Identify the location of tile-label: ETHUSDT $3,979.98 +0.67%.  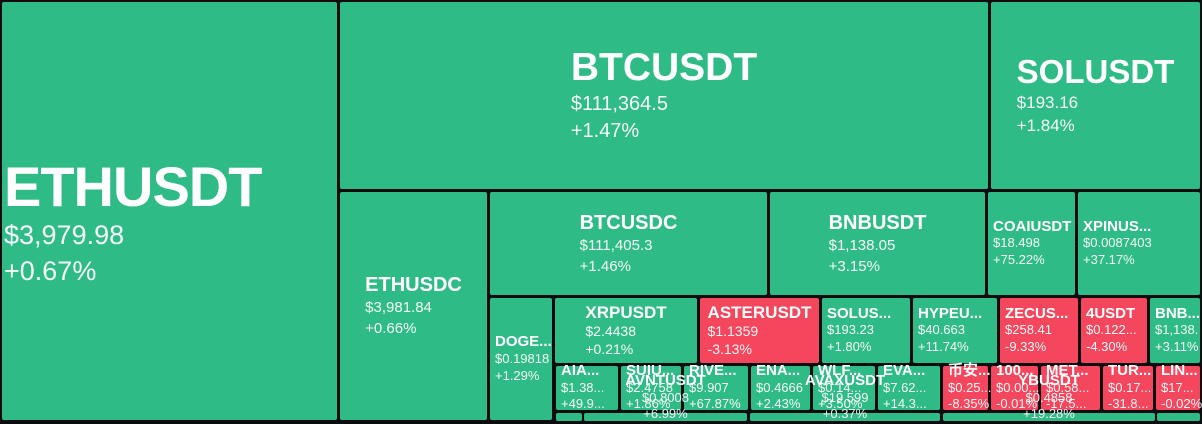
(132, 223).